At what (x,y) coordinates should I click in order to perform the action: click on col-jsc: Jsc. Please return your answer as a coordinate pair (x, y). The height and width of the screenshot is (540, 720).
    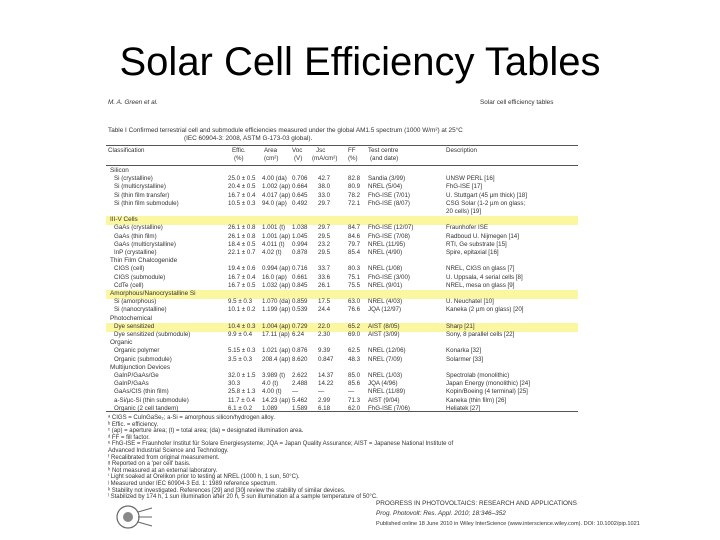
    Looking at the image, I should click on (321, 150).